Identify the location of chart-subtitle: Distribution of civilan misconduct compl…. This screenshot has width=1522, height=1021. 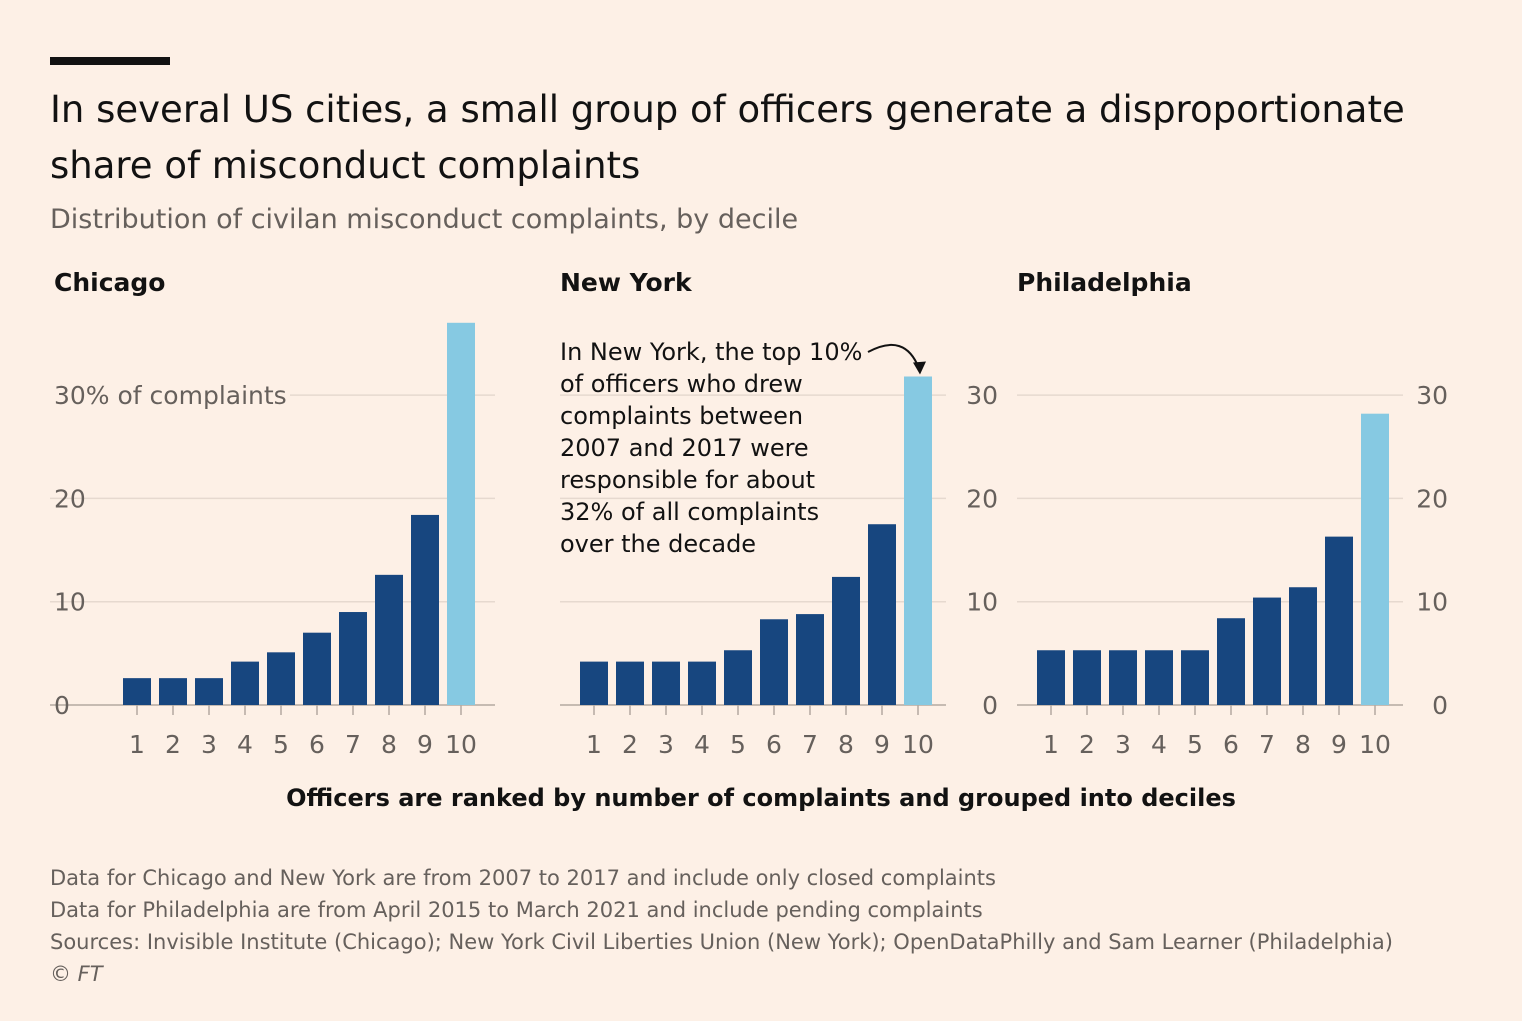
(424, 219).